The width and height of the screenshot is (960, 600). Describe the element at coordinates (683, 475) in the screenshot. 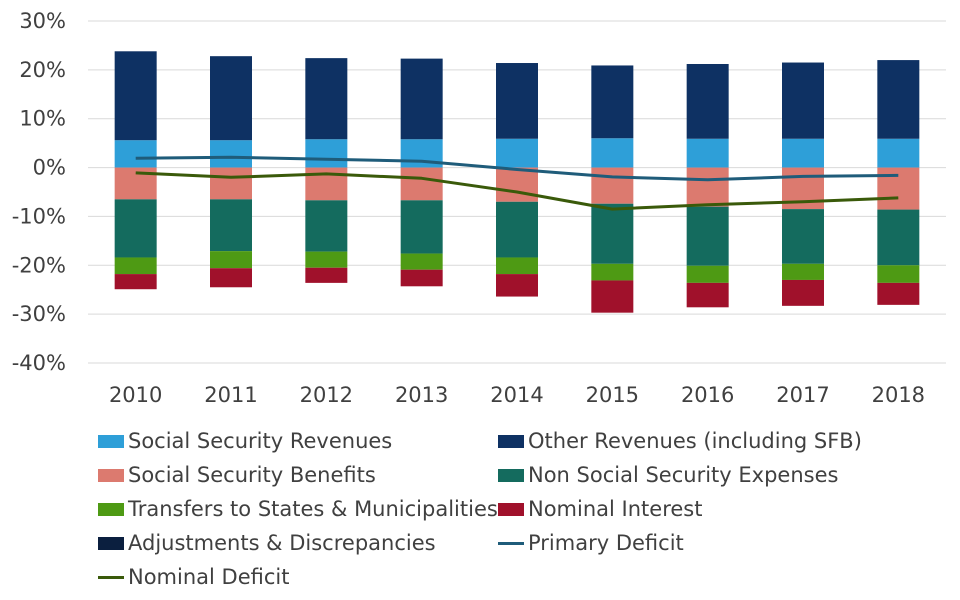

I see `legend-label: Non Social Security Expenses` at that location.